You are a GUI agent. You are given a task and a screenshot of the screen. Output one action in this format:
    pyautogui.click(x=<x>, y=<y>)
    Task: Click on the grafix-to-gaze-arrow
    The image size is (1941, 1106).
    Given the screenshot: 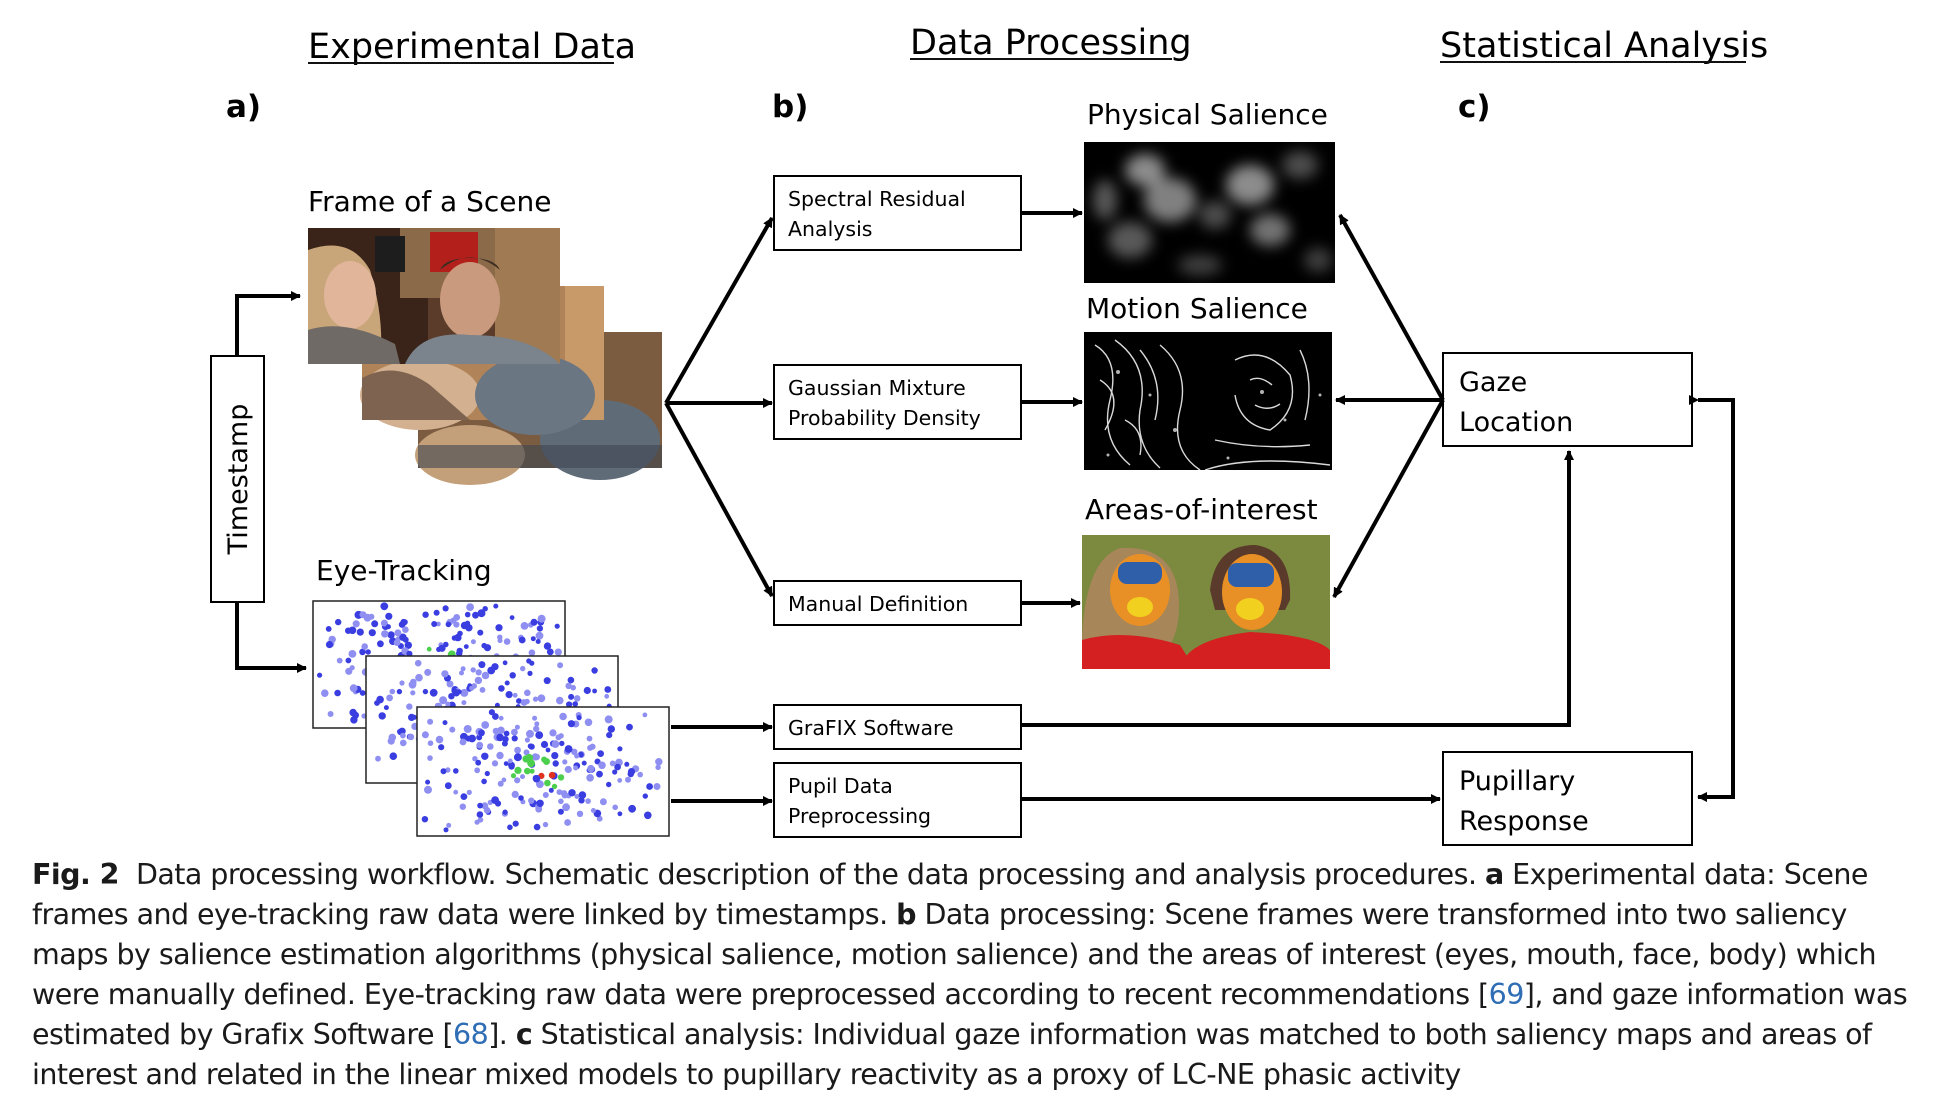 What is the action you would take?
    pyautogui.click(x=1297, y=588)
    